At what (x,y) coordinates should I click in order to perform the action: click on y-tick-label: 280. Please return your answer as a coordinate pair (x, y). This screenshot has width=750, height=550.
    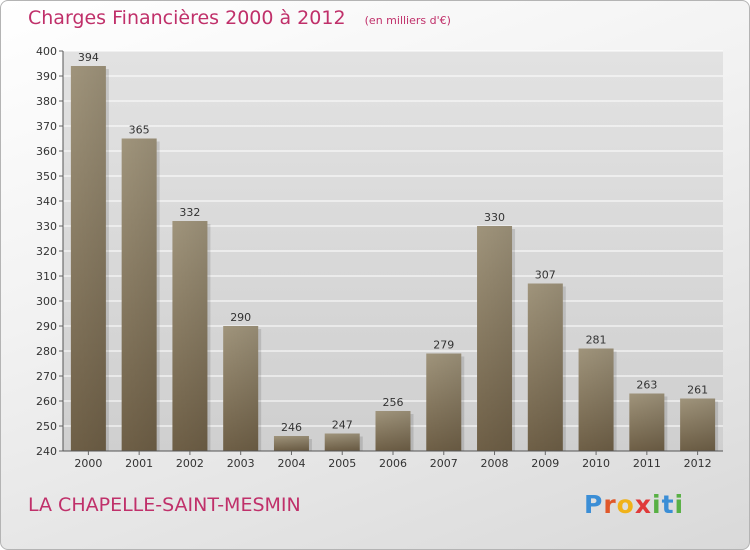
    Looking at the image, I should click on (46, 351).